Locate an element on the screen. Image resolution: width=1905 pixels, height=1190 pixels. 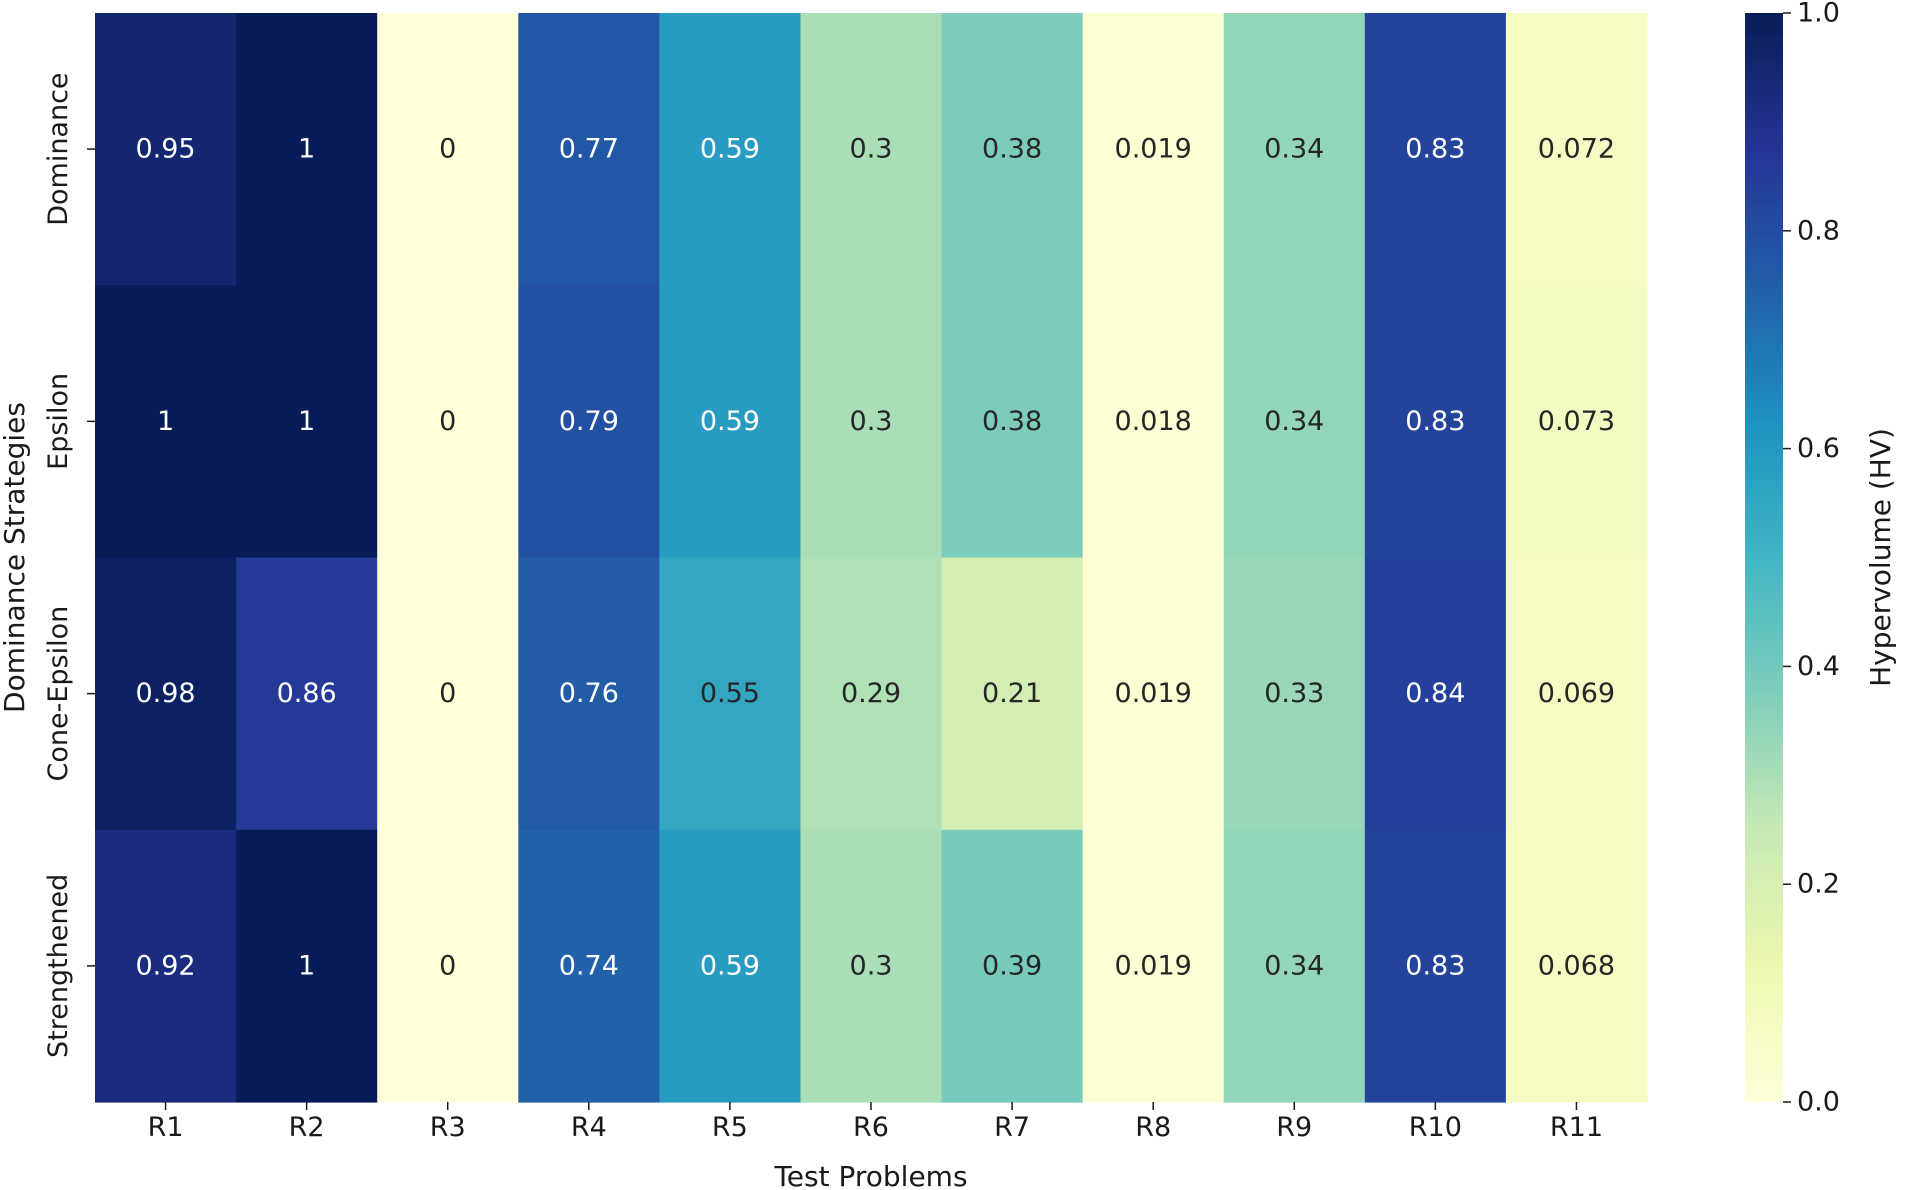
x-tick-label: R3 is located at coordinates (448, 1127).